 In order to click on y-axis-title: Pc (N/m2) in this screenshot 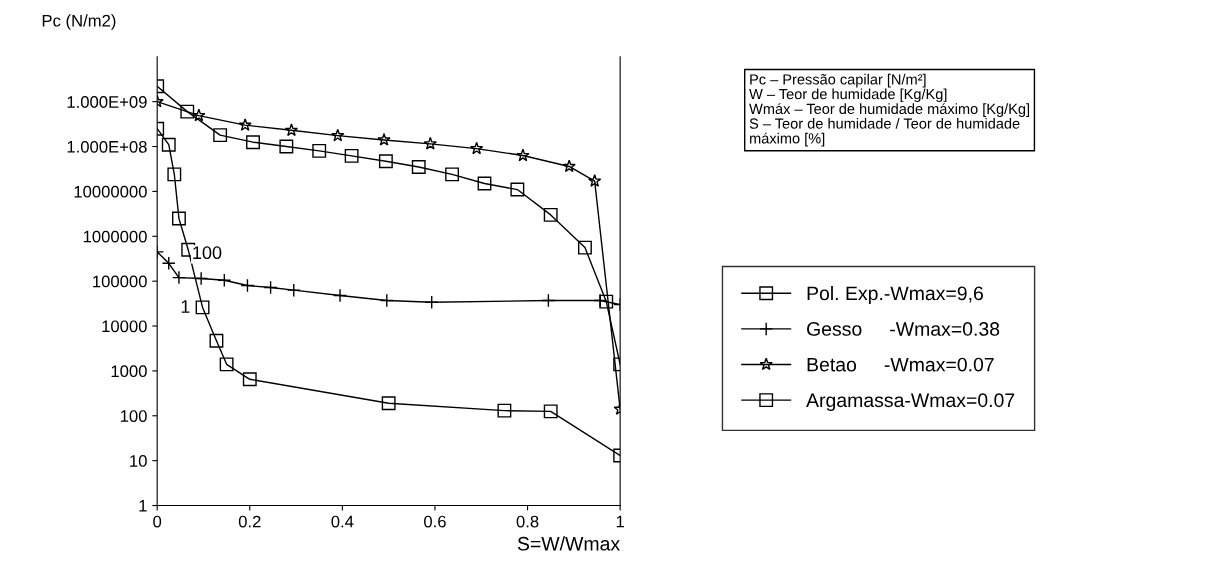, I will do `click(79, 22)`.